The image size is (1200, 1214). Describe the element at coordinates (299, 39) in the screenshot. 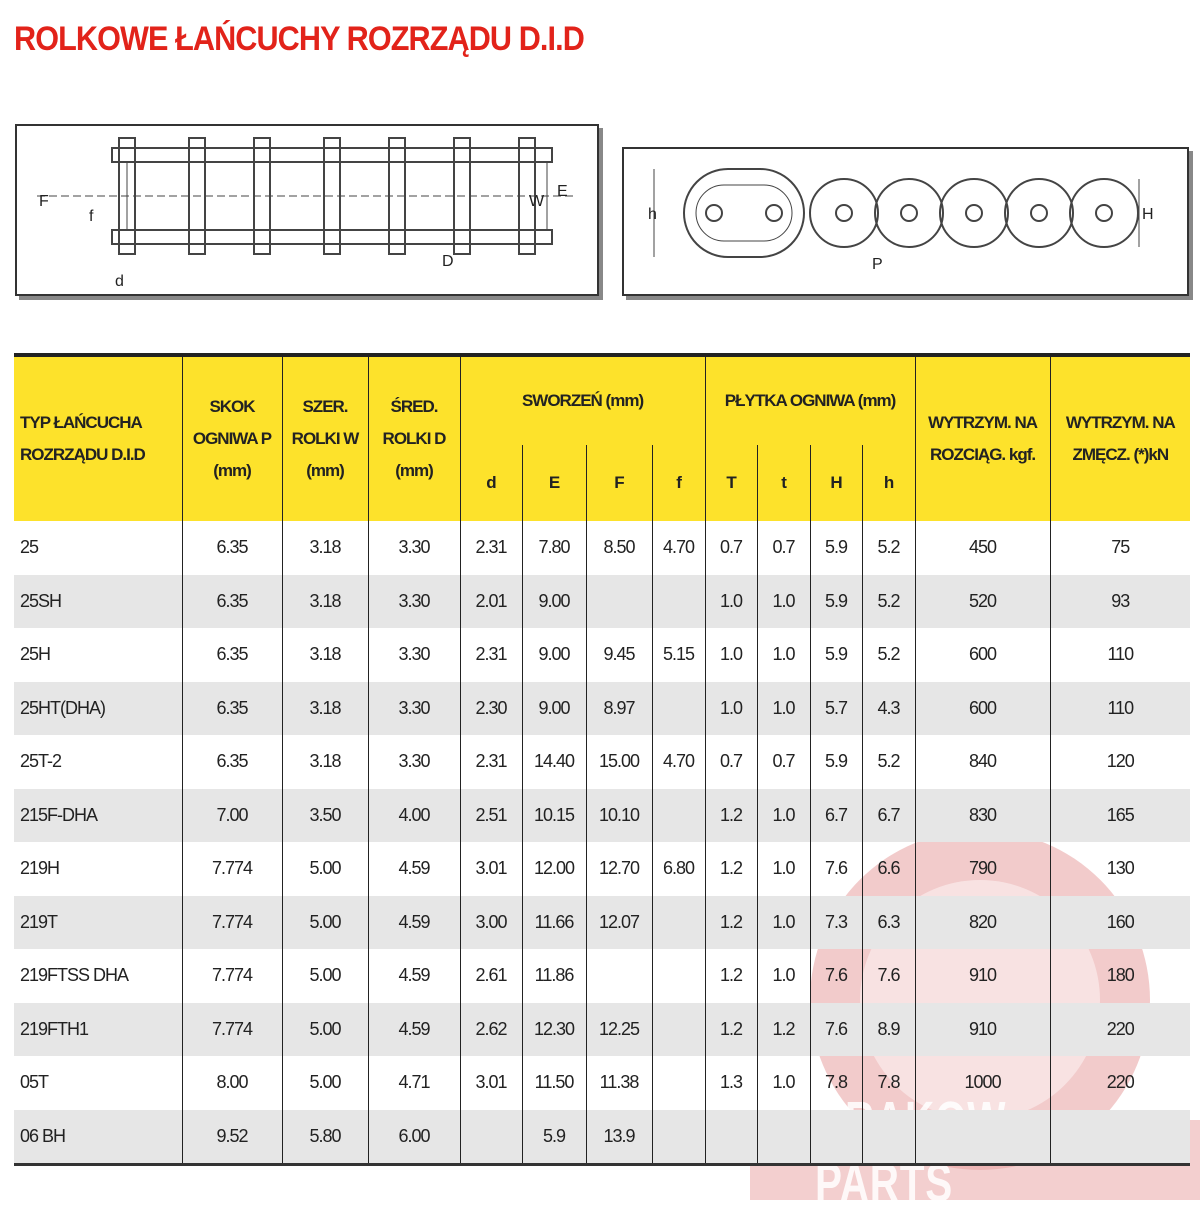

I see `page-title: ROLKOWE ŁAŃCUCHY ROZRZĄDU D.I.D` at that location.